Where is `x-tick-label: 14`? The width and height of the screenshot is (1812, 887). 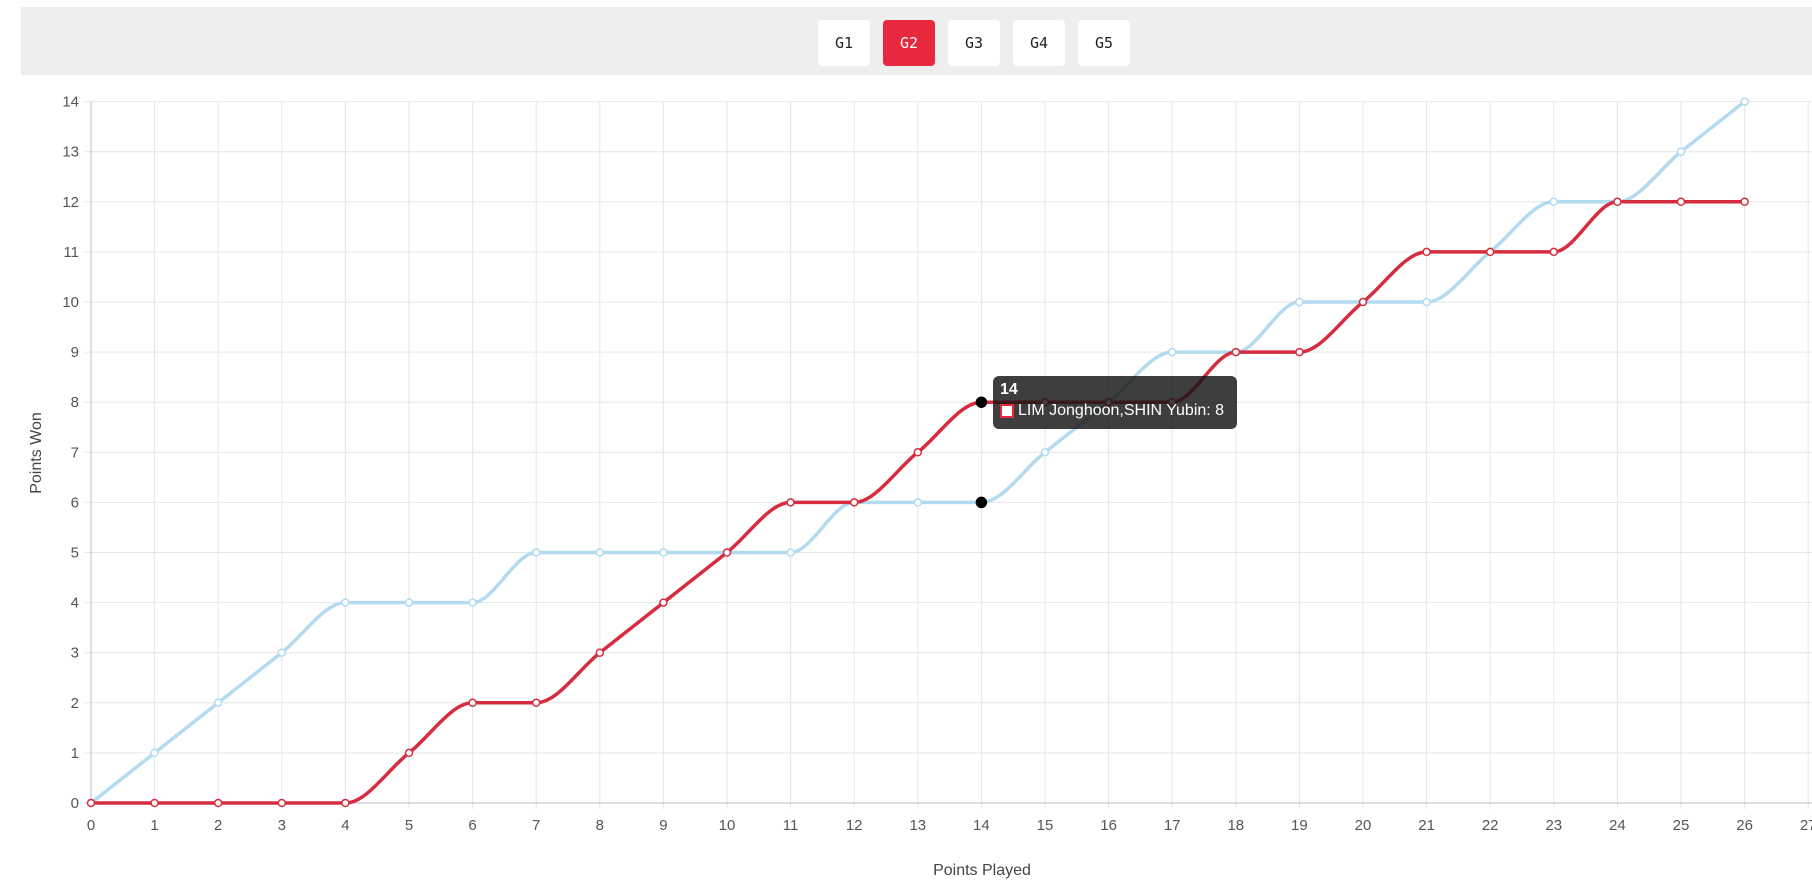
x-tick-label: 14 is located at coordinates (981, 825).